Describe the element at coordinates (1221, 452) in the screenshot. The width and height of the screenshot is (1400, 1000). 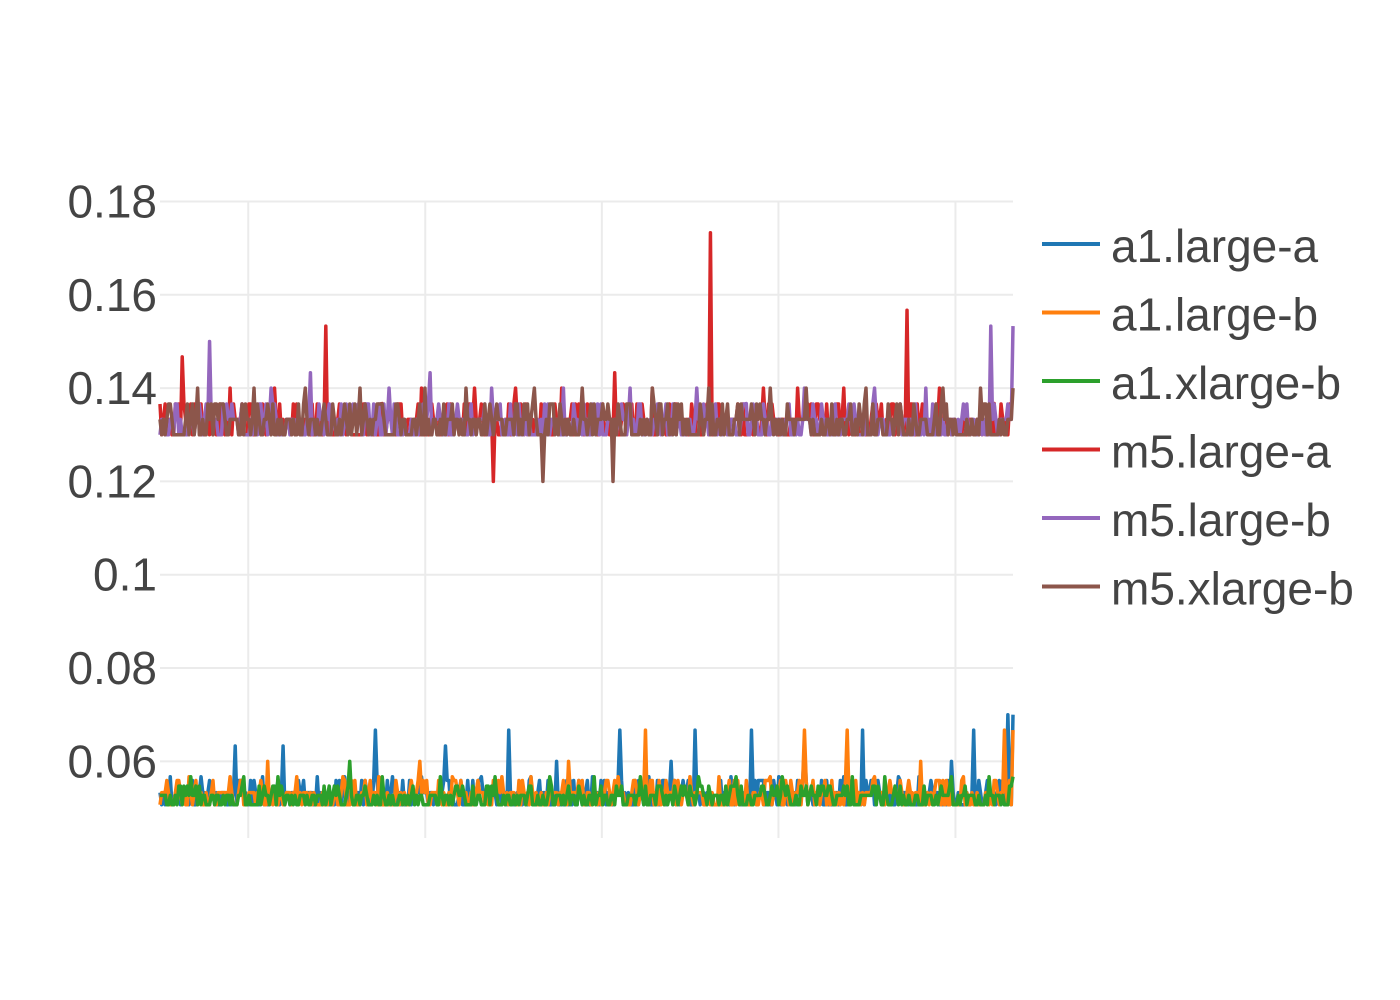
I see `legend-label: m5.large-a` at that location.